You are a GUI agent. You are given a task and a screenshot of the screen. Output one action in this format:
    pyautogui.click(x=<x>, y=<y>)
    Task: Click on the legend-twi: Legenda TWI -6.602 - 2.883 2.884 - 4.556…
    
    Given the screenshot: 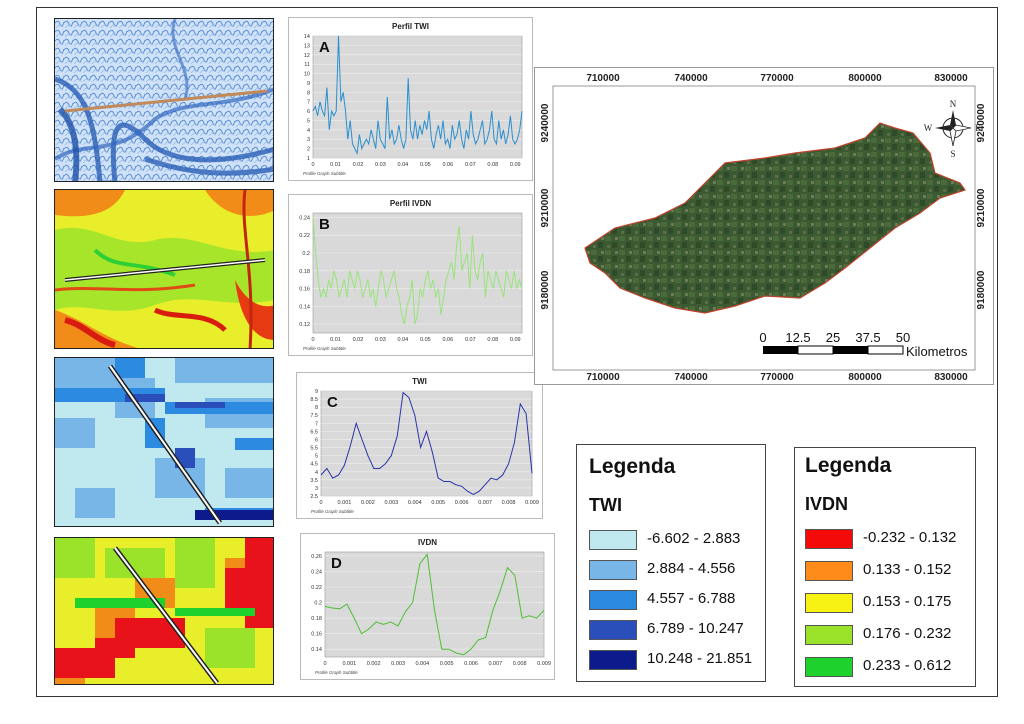 What is the action you would take?
    pyautogui.click(x=671, y=563)
    